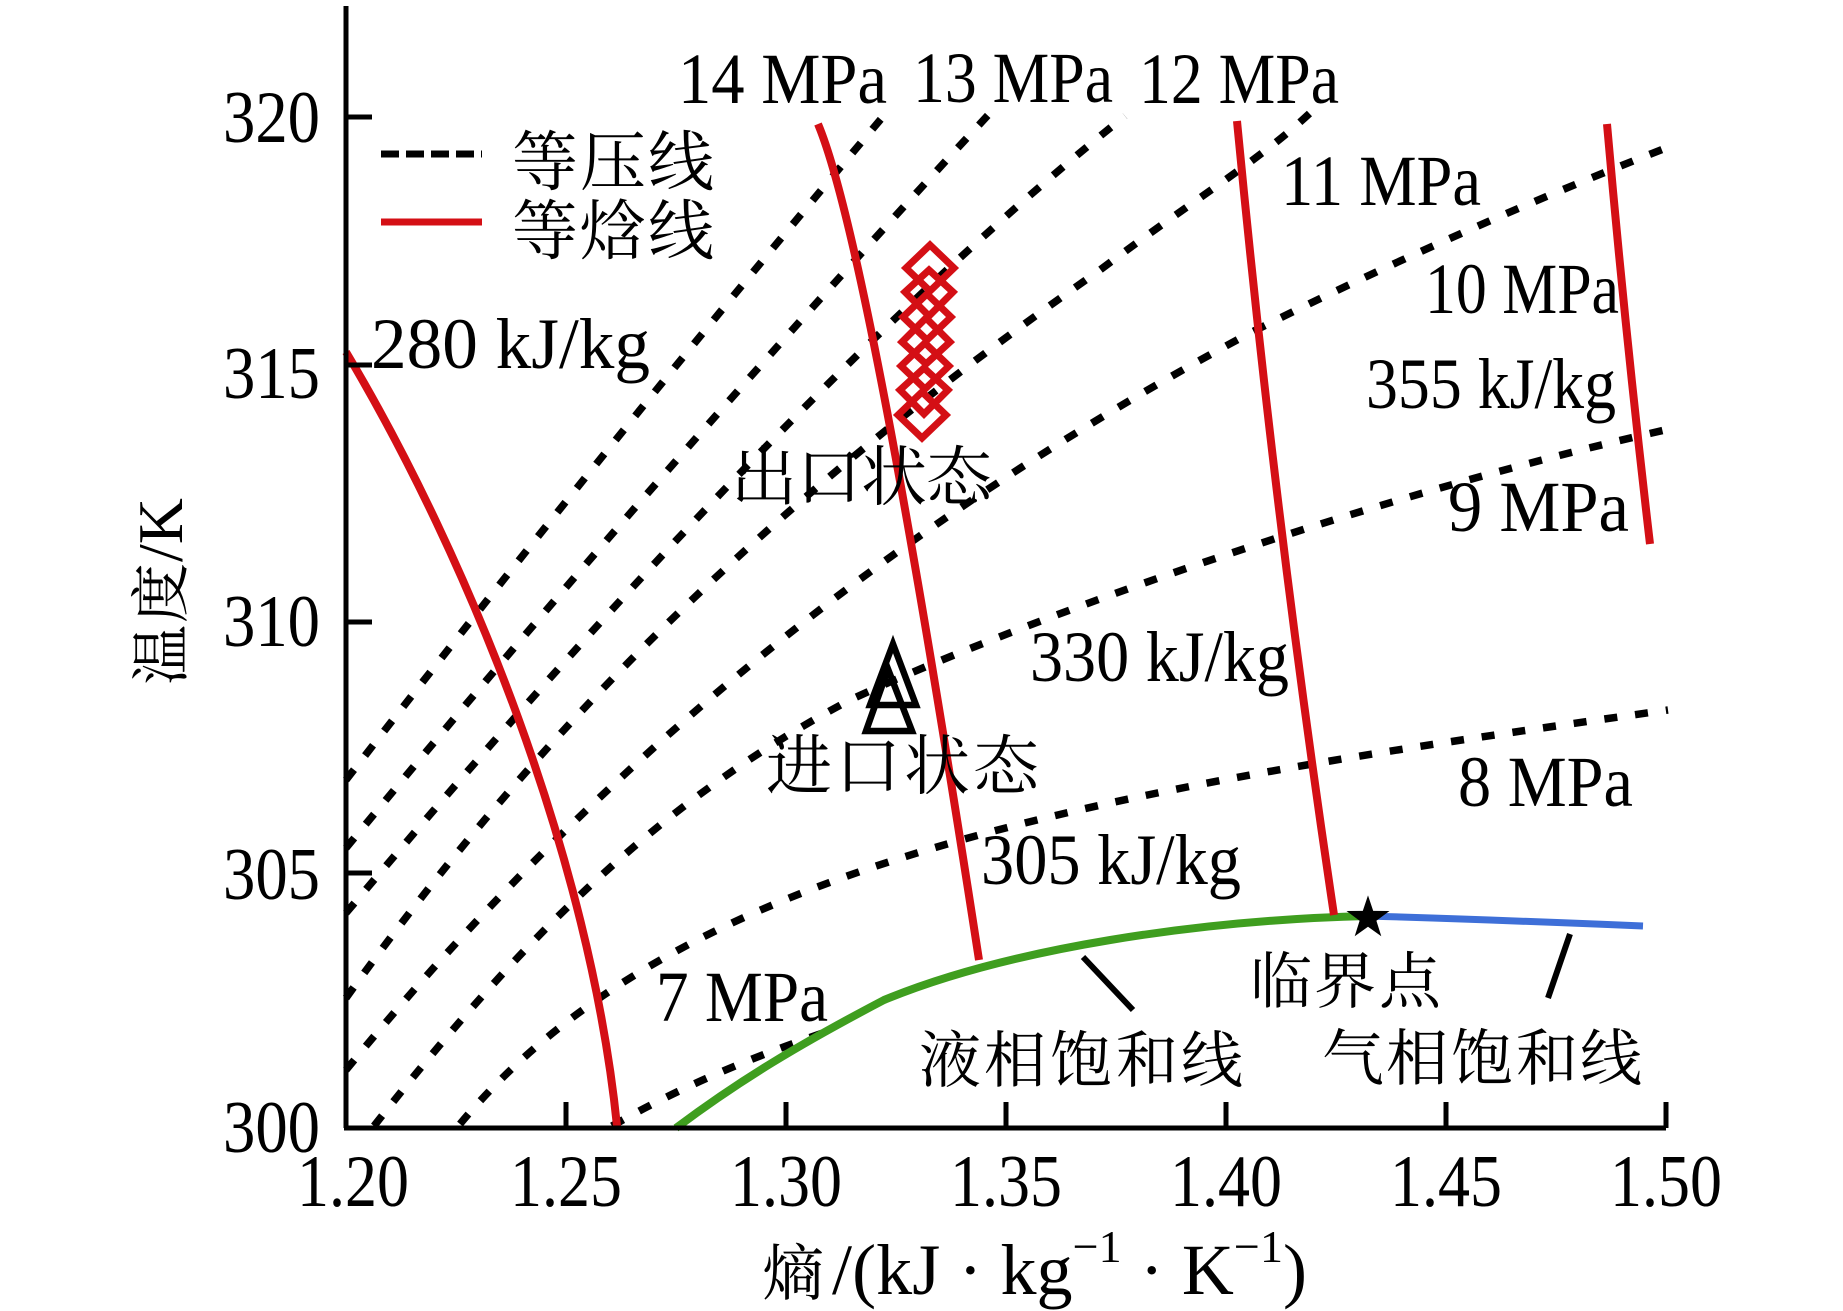 Image resolution: width=1843 pixels, height=1311 pixels. I want to click on svg-text: 1.20, so click(353, 1182).